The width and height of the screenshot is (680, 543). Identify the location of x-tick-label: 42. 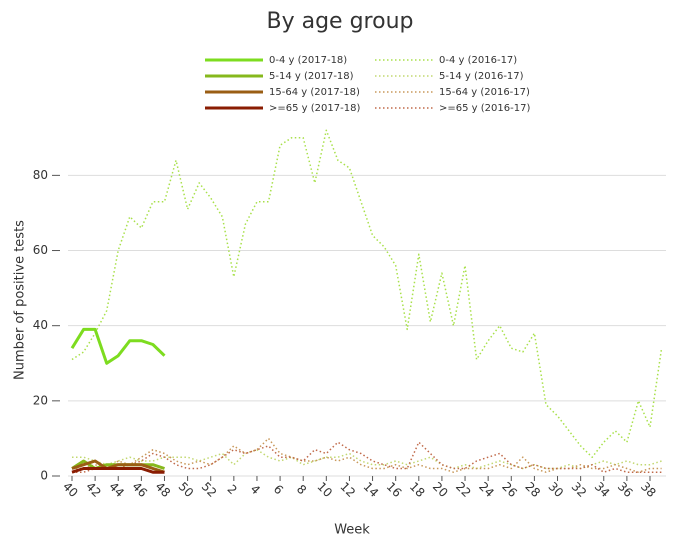
(93, 489).